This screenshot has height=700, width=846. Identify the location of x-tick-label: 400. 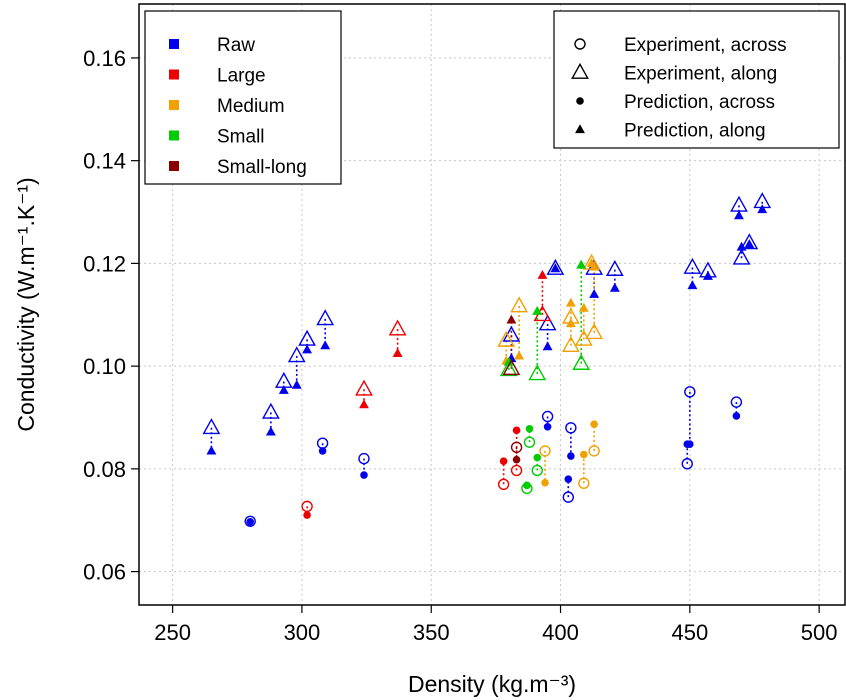
(560, 632).